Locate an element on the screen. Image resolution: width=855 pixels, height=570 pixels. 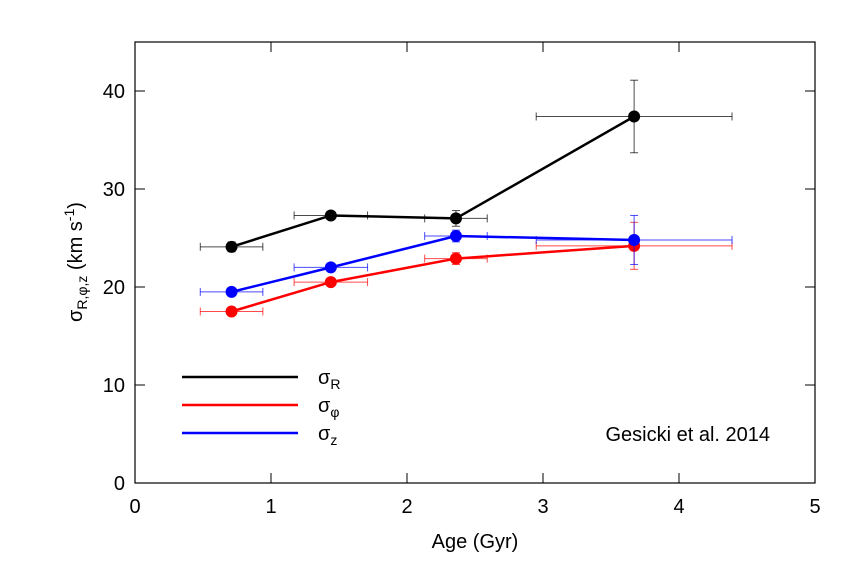
x-axis-label: Age (Gyr) is located at coordinates (475, 542).